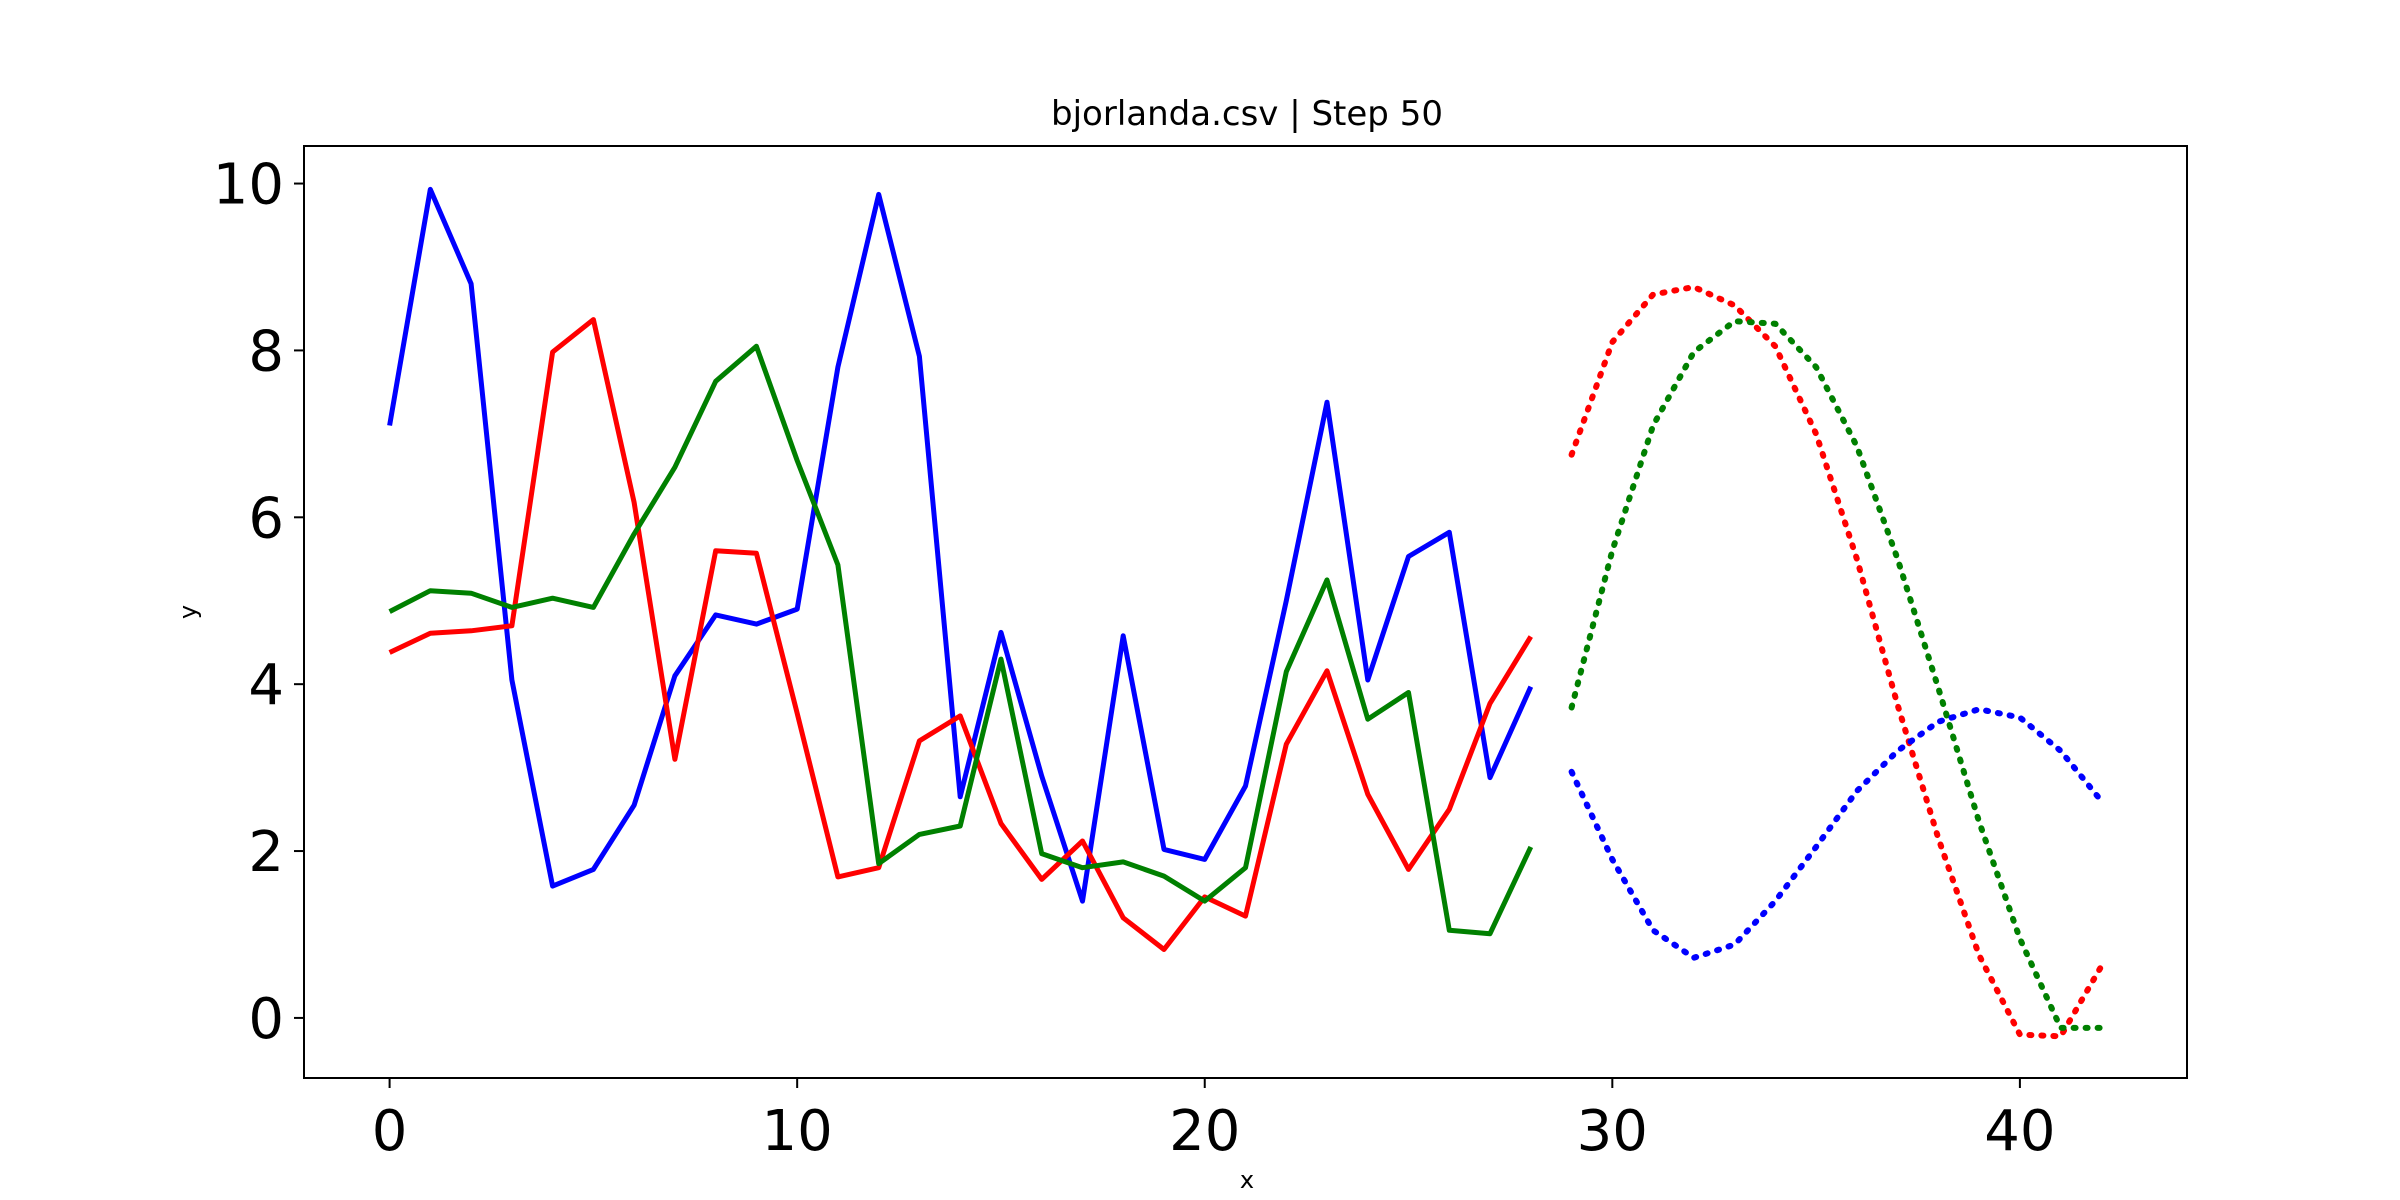 This screenshot has width=2400, height=1200. What do you see at coordinates (266, 685) in the screenshot?
I see `y-tick-label-4: 4` at bounding box center [266, 685].